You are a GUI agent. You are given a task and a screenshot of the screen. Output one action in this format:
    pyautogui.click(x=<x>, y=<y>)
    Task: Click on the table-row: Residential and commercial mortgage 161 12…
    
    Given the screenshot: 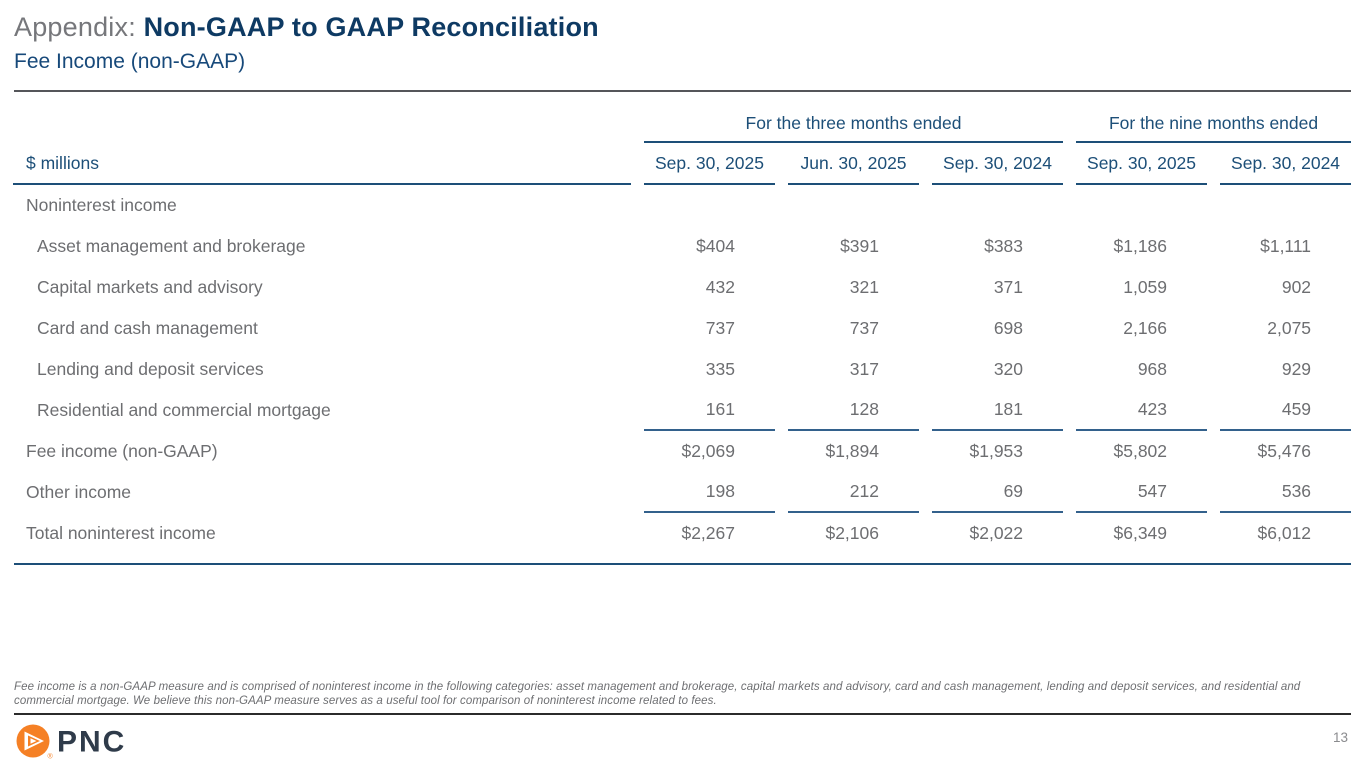 What is the action you would take?
    pyautogui.click(x=682, y=410)
    